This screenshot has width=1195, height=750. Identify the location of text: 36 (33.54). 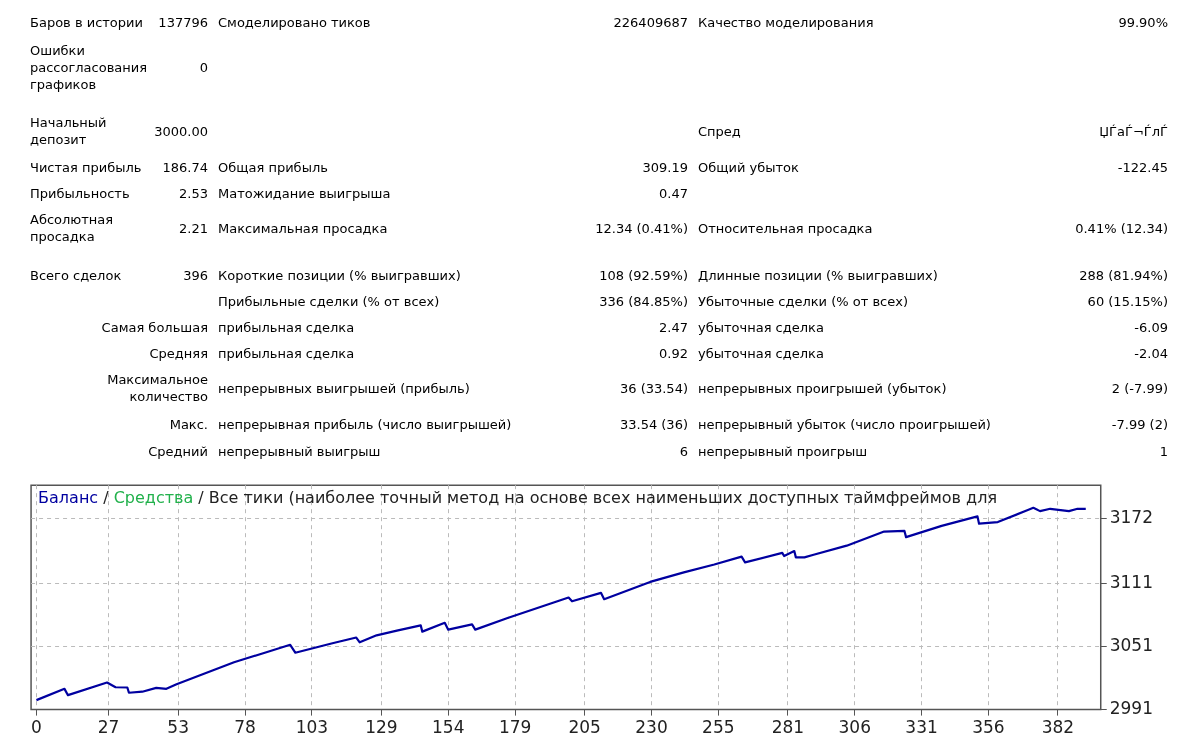
(653, 388).